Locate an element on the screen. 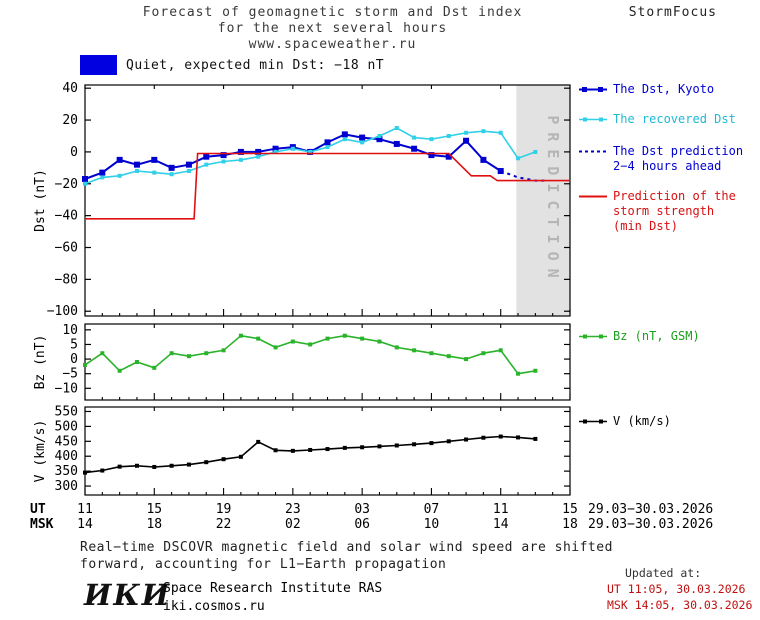  bz-marker-icon is located at coordinates (593, 338).